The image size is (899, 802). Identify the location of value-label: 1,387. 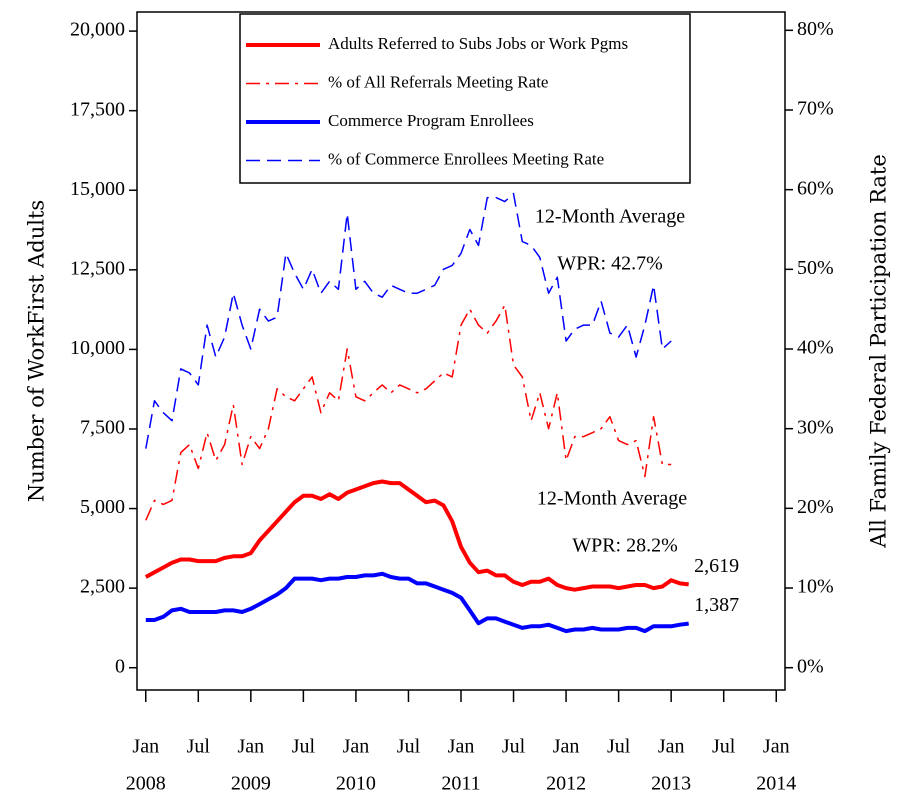
(716, 605).